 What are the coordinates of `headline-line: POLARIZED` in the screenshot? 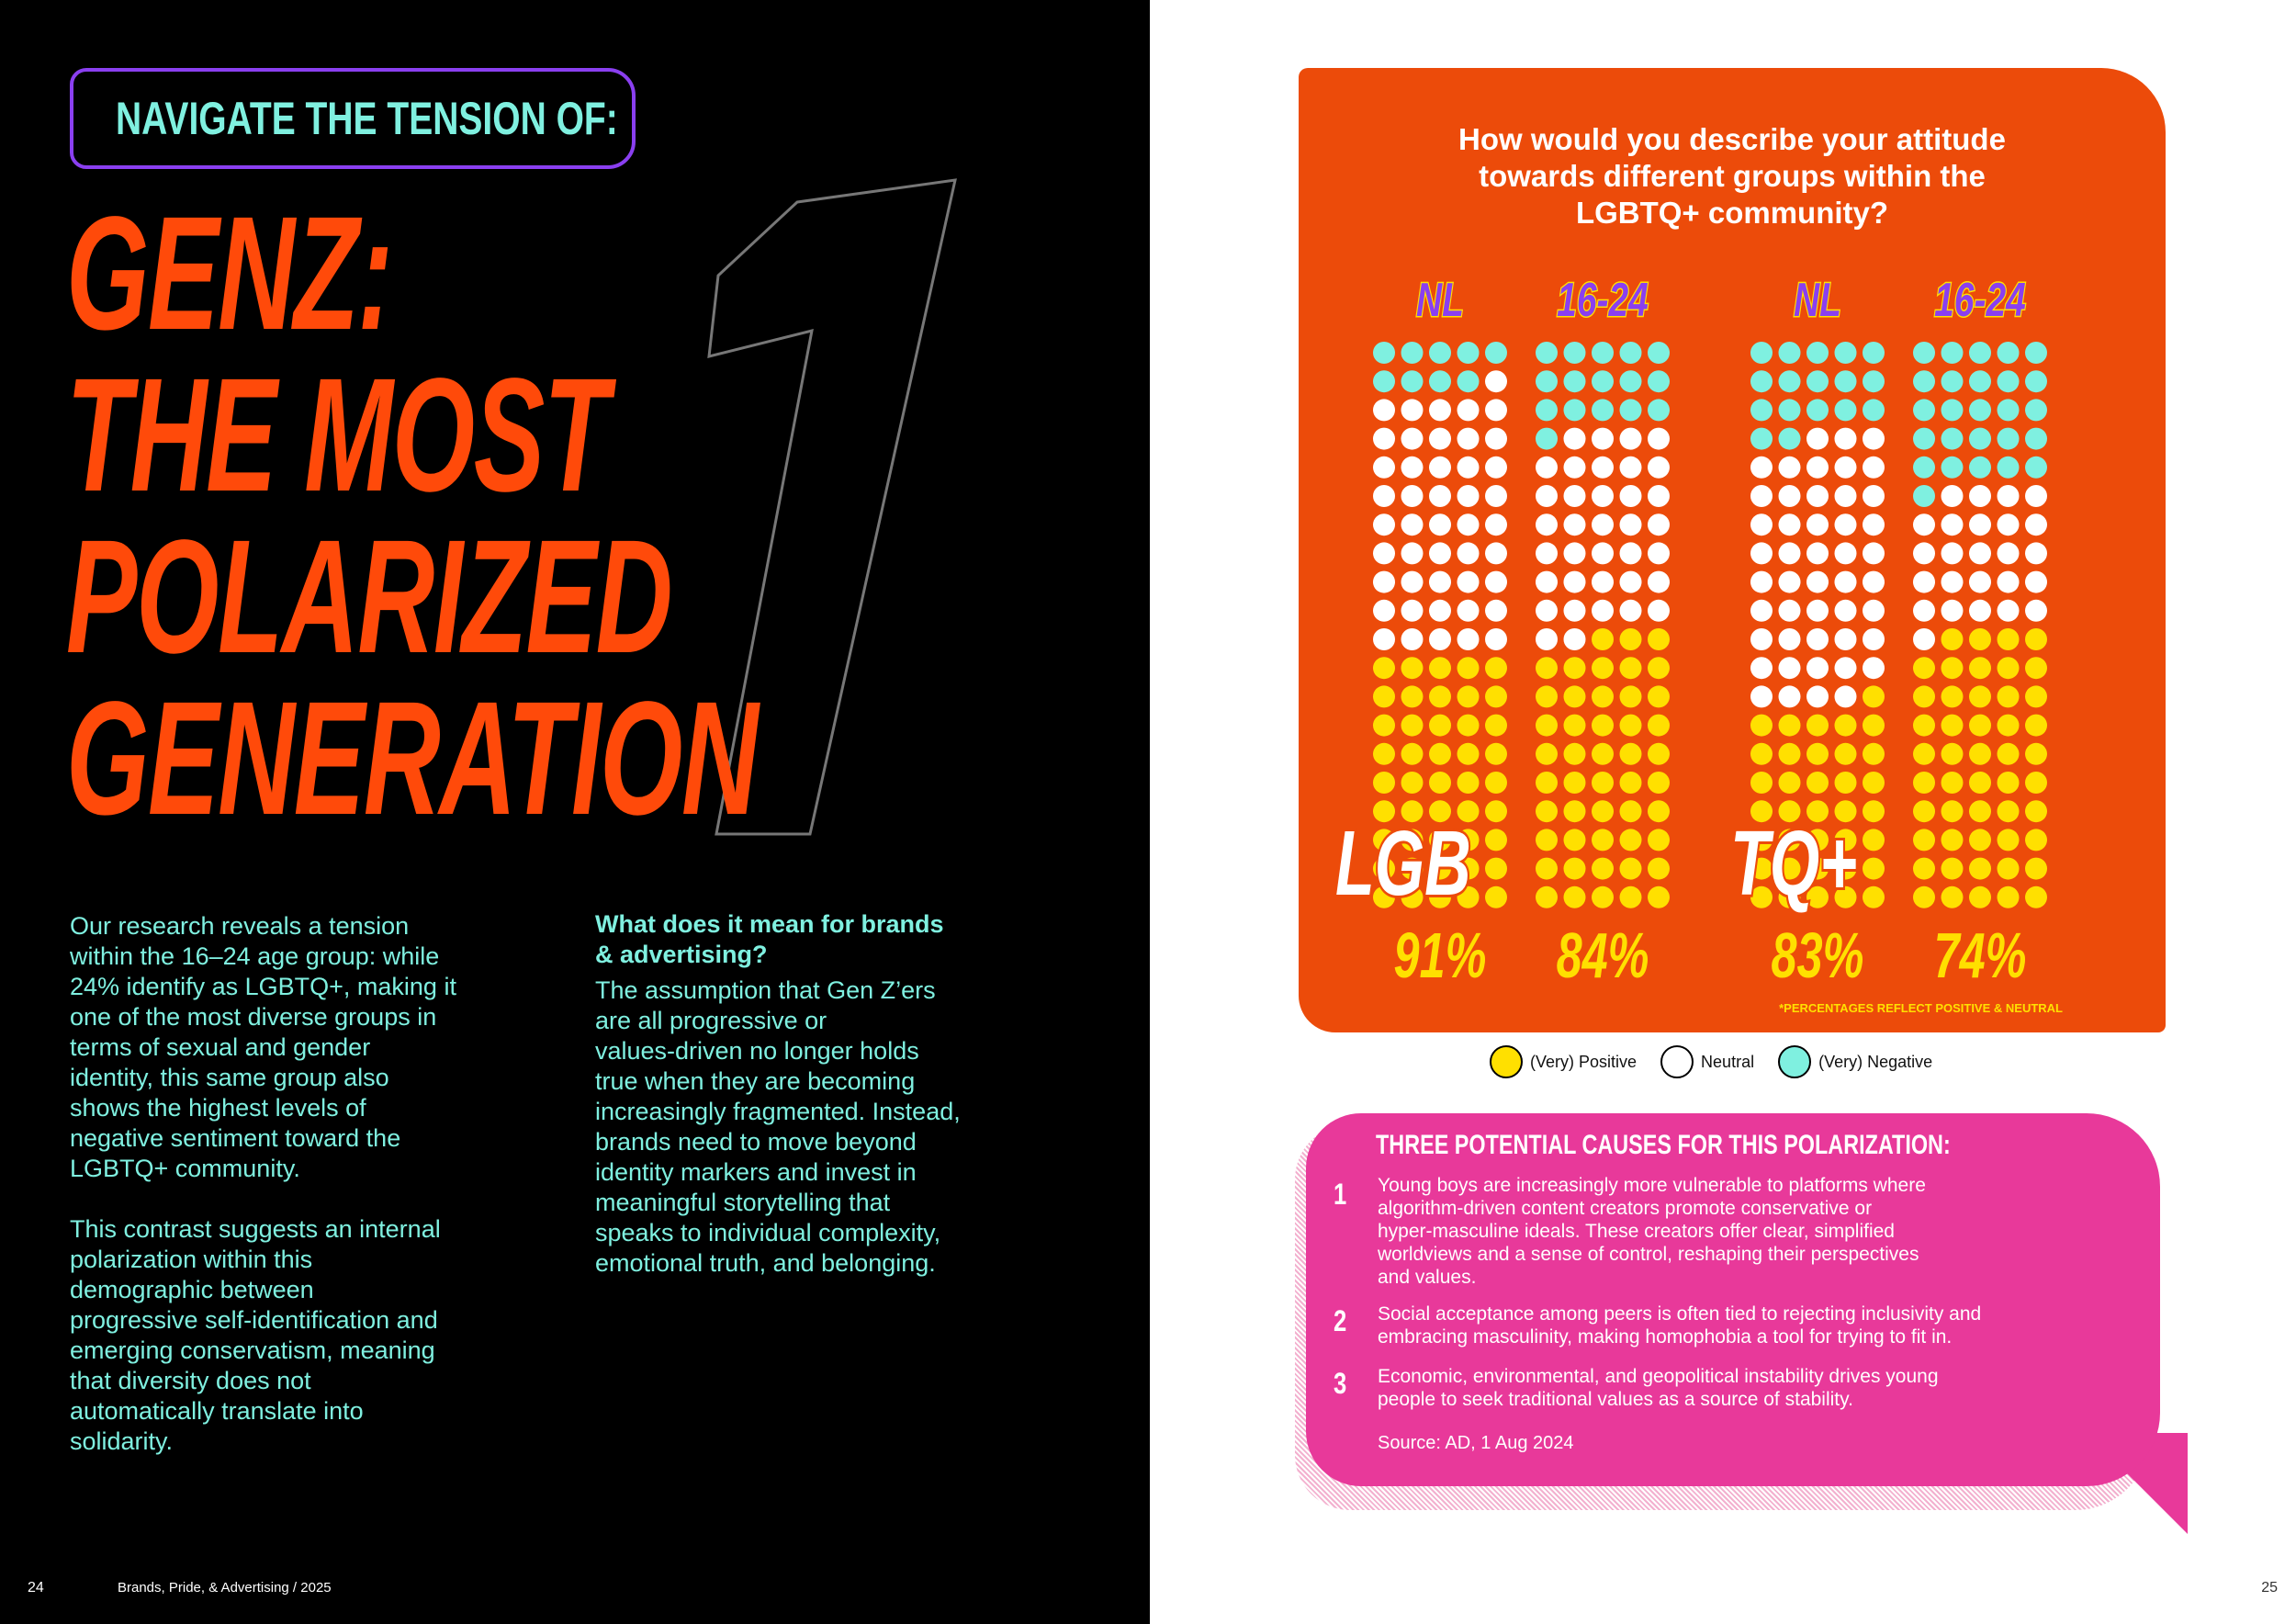 It's located at (369, 597).